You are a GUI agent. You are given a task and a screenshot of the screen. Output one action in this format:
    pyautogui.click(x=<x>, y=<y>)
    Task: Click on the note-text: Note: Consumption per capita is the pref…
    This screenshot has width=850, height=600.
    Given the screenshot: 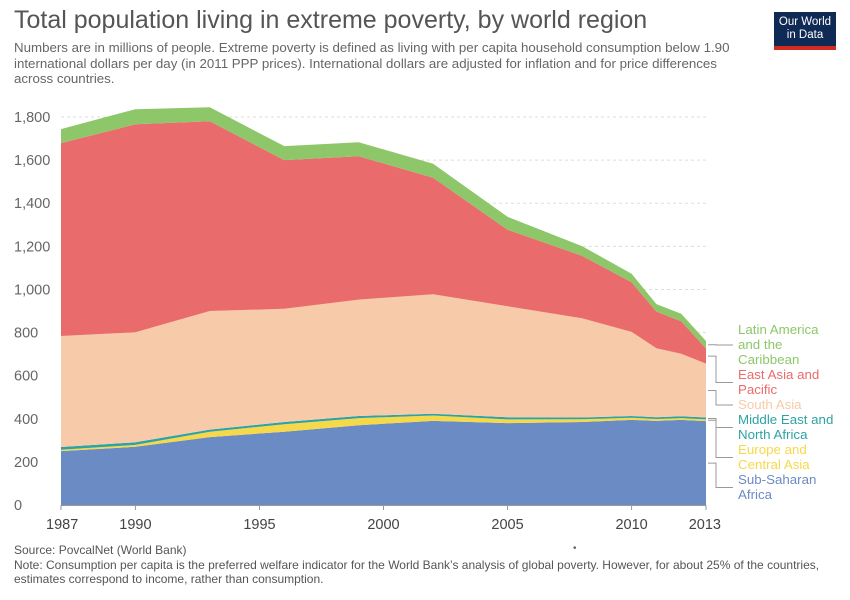 What is the action you would take?
    pyautogui.click(x=417, y=572)
    